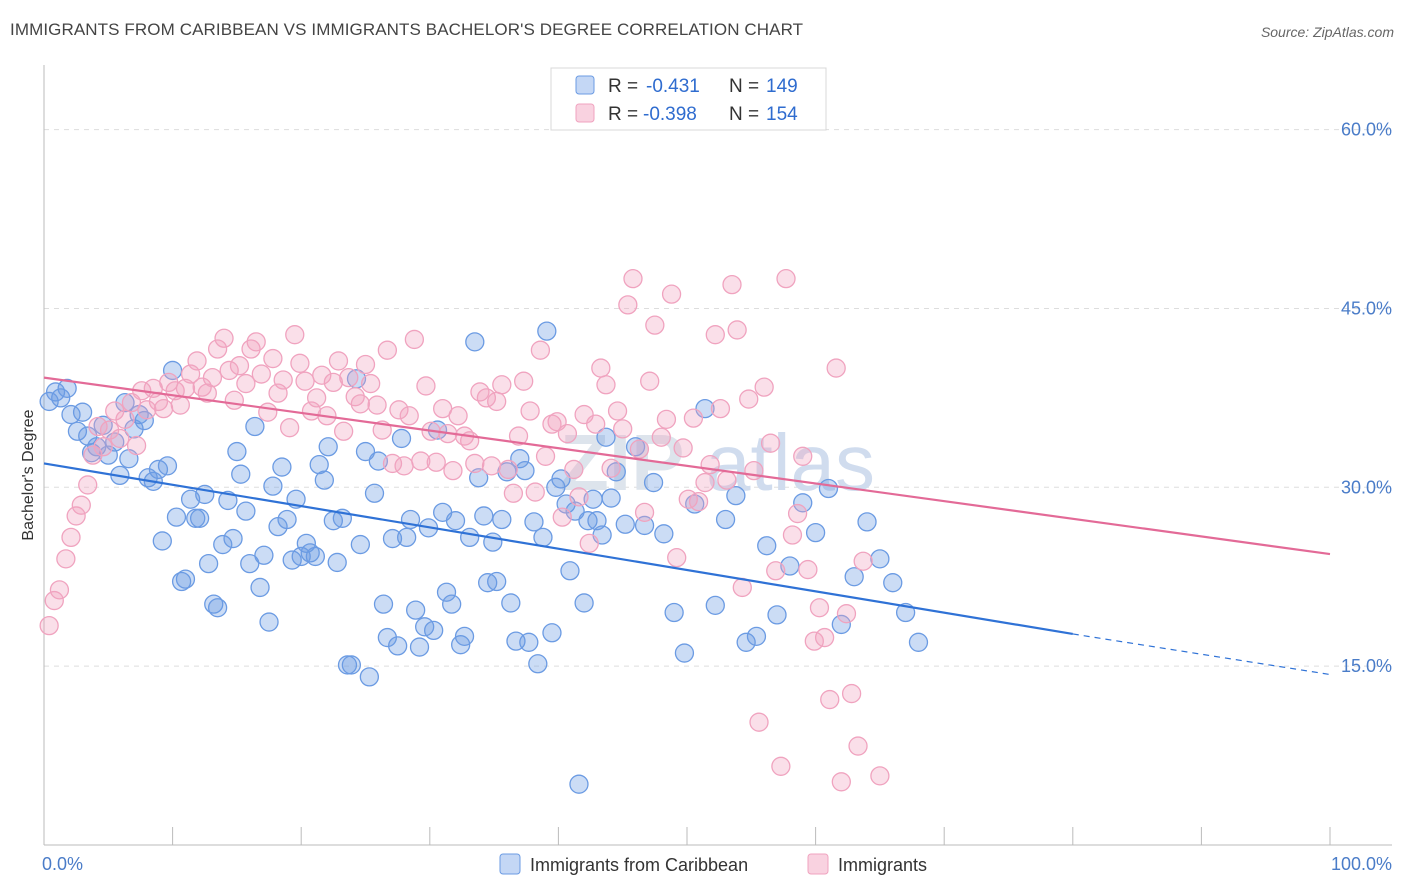 The image size is (1406, 892). I want to click on bottom-legend-immigrants: Immigrants, so click(882, 865).